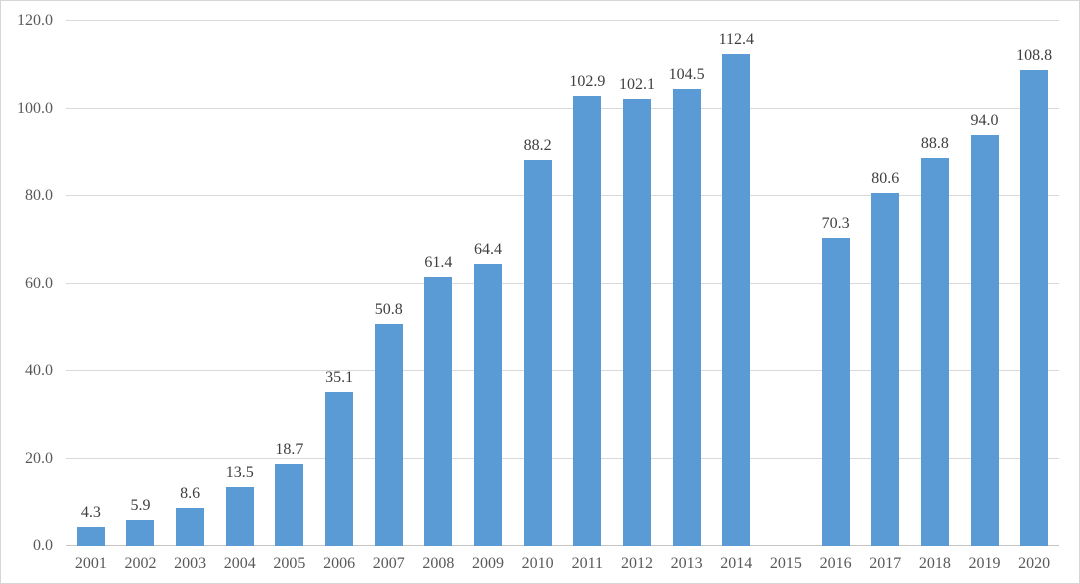 The image size is (1080, 584). I want to click on bar-2003, so click(190, 527).